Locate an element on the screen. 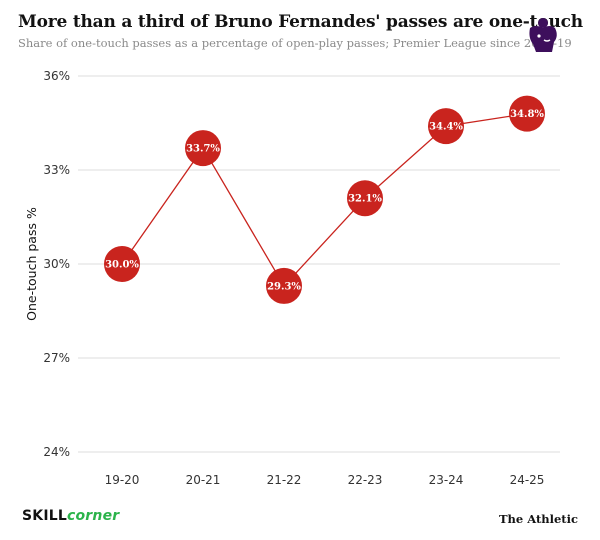 Image resolution: width=600 pixels, height=540 pixels. y-tick-label: 27% is located at coordinates (56, 358).